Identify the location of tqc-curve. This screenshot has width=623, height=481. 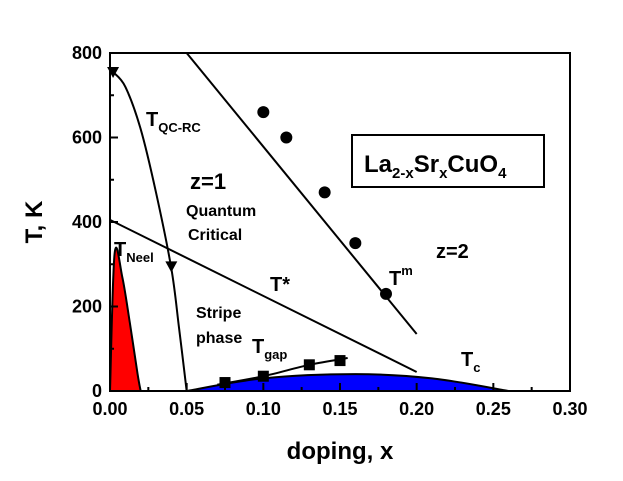
(150, 231).